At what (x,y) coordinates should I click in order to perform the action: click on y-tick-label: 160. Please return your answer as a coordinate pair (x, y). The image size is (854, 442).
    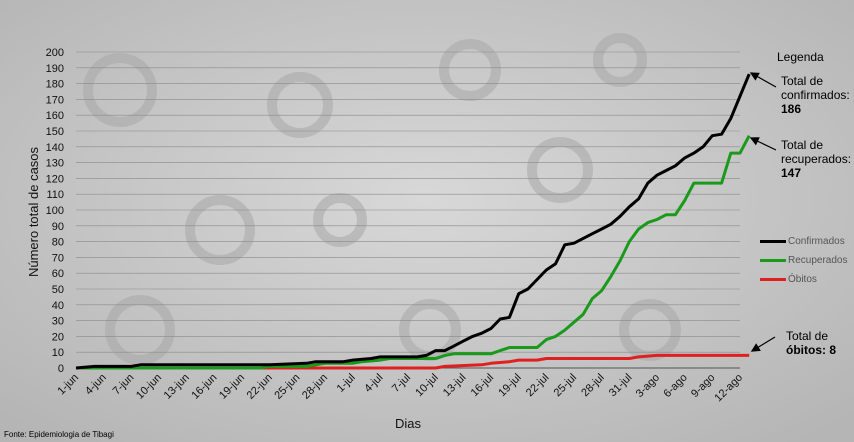
    Looking at the image, I should click on (55, 116).